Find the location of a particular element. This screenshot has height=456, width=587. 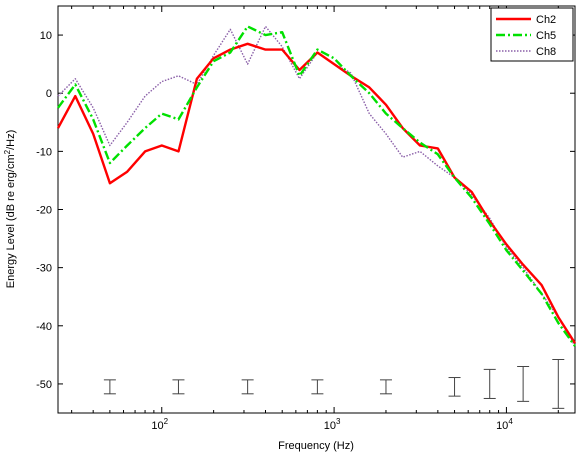

legend: Ch2 Ch5 Ch8 is located at coordinates (532, 34).